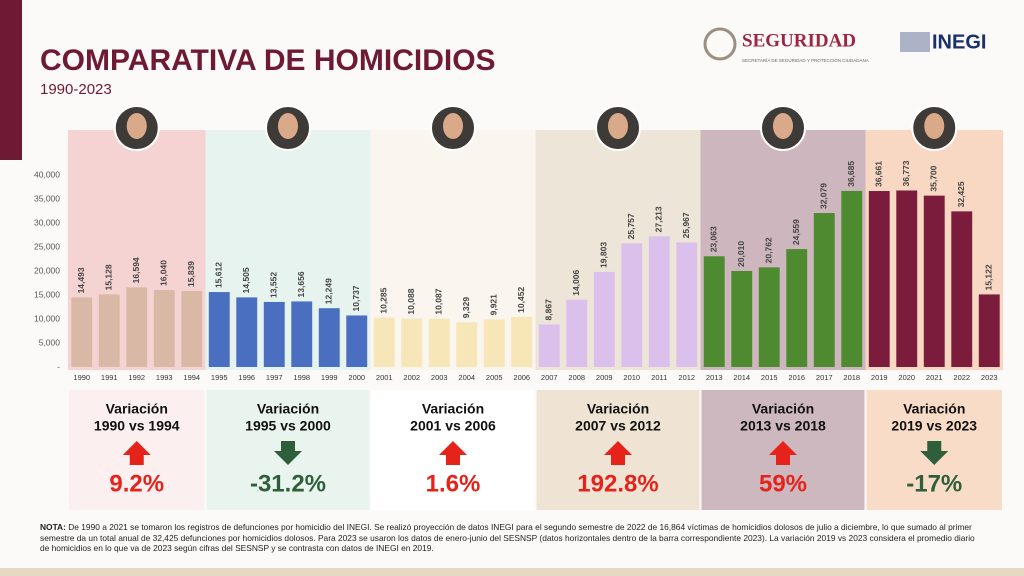 The image size is (1024, 576). Describe the element at coordinates (934, 377) in the screenshot. I see `x-tick-label: 2021` at that location.